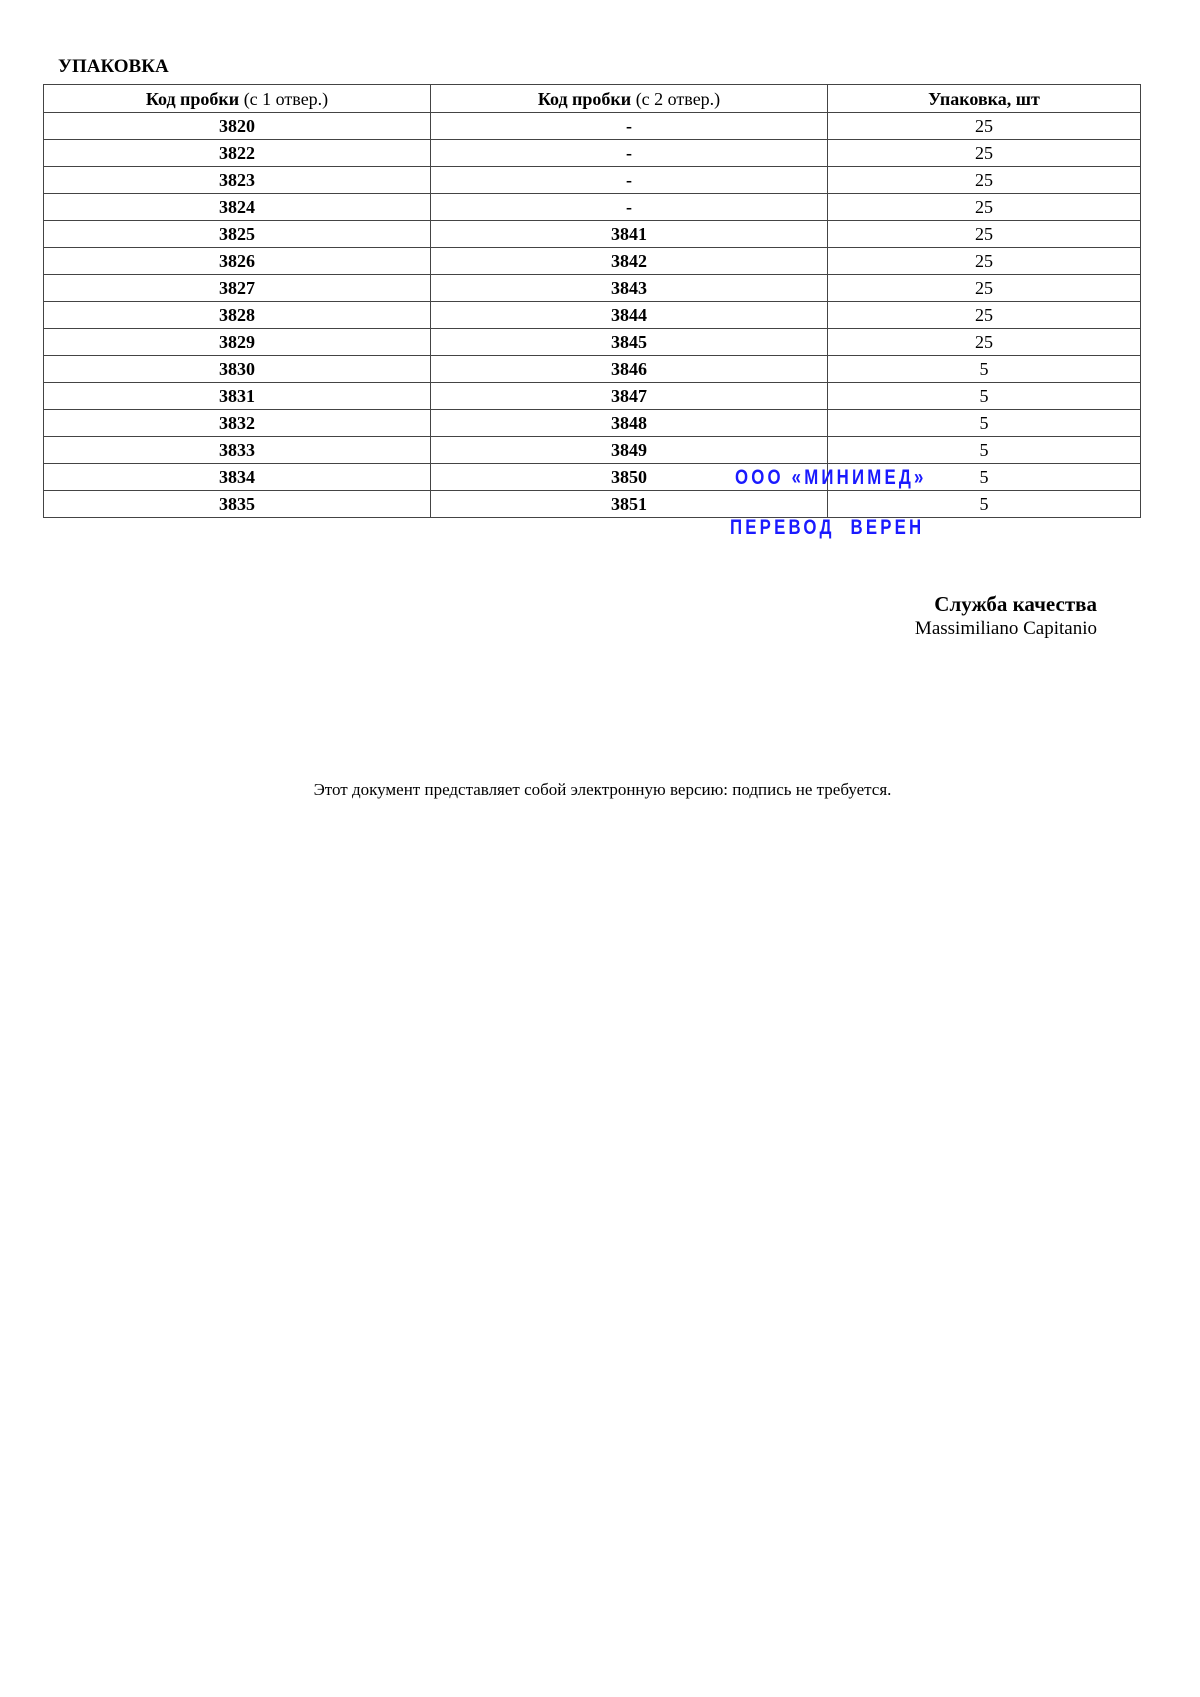  I want to click on cap-code-1-hole: 3829, so click(237, 342).